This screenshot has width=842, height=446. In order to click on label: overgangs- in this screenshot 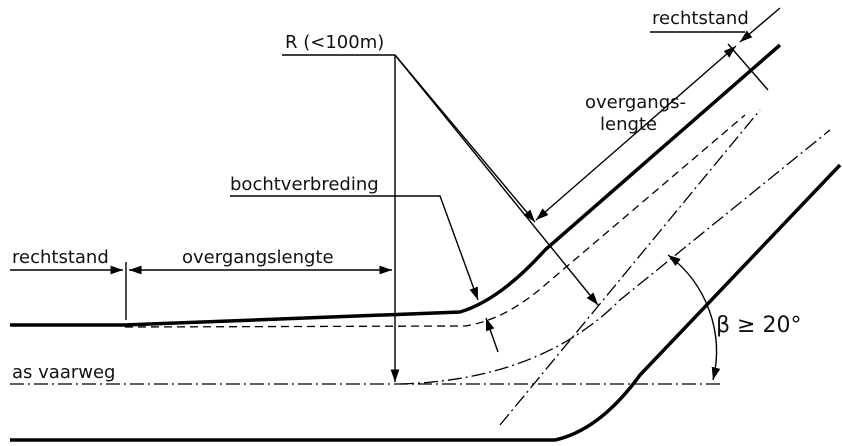, I will do `click(635, 102)`.